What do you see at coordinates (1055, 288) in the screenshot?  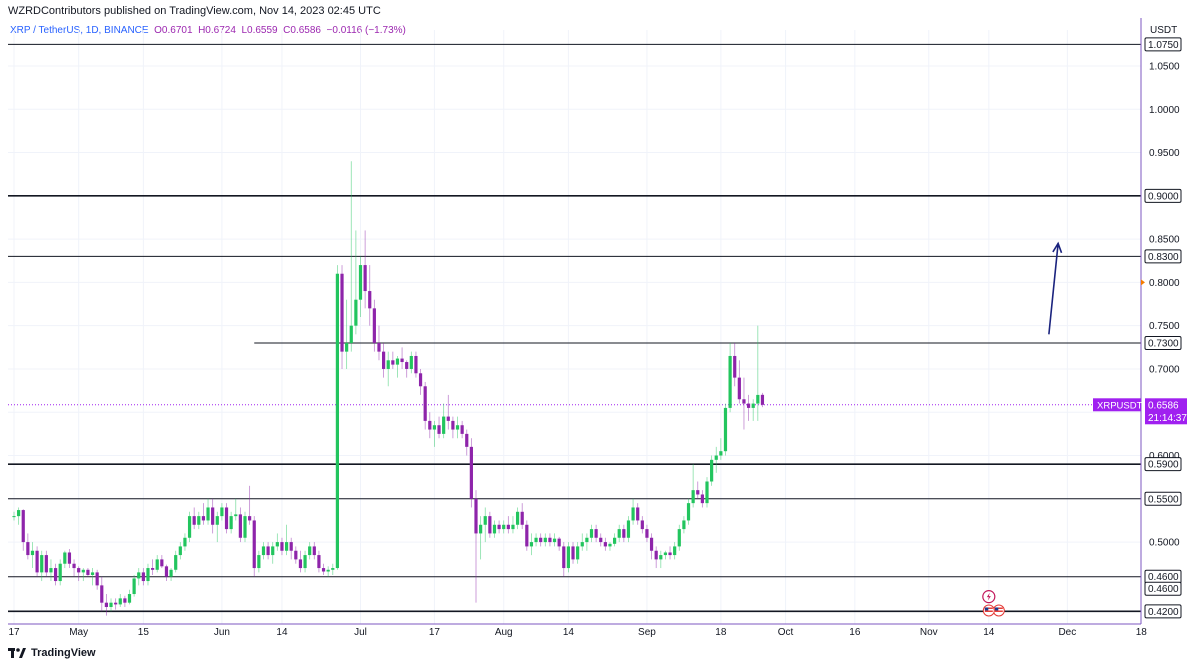 I see `trend-arrow` at bounding box center [1055, 288].